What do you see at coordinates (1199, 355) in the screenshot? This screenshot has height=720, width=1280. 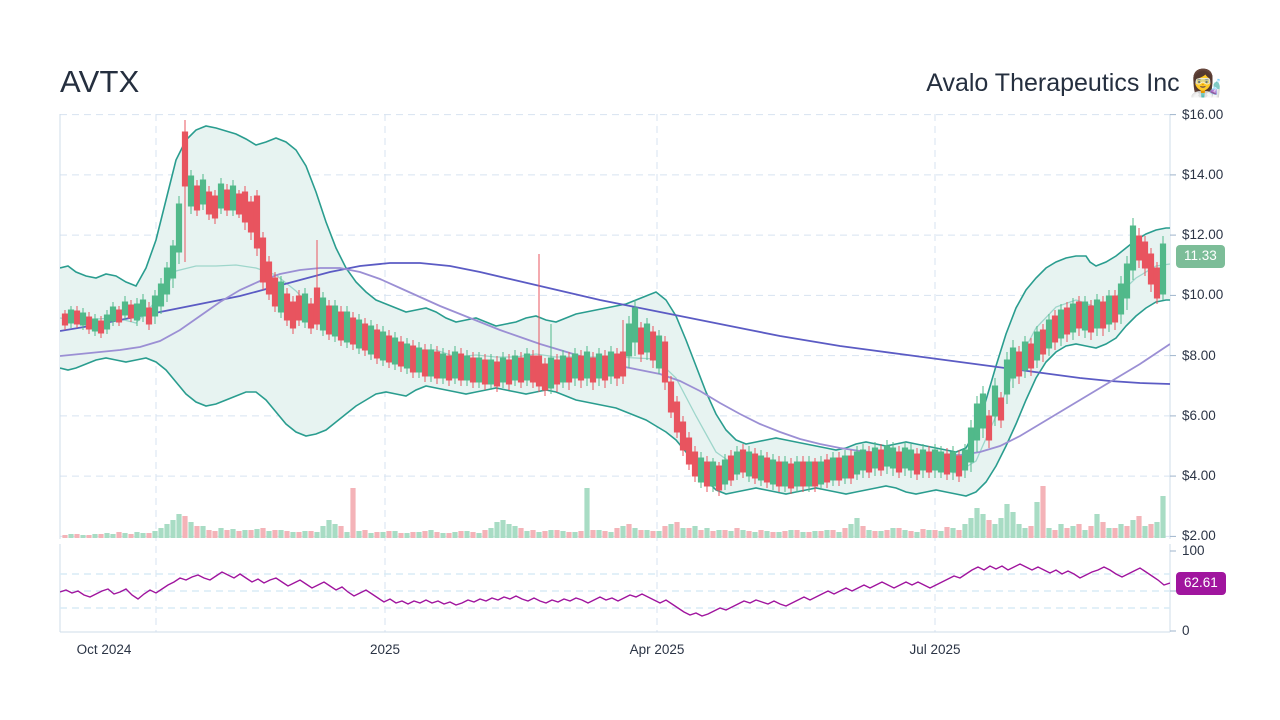 I see `y-axis-label-8: $8.00` at bounding box center [1199, 355].